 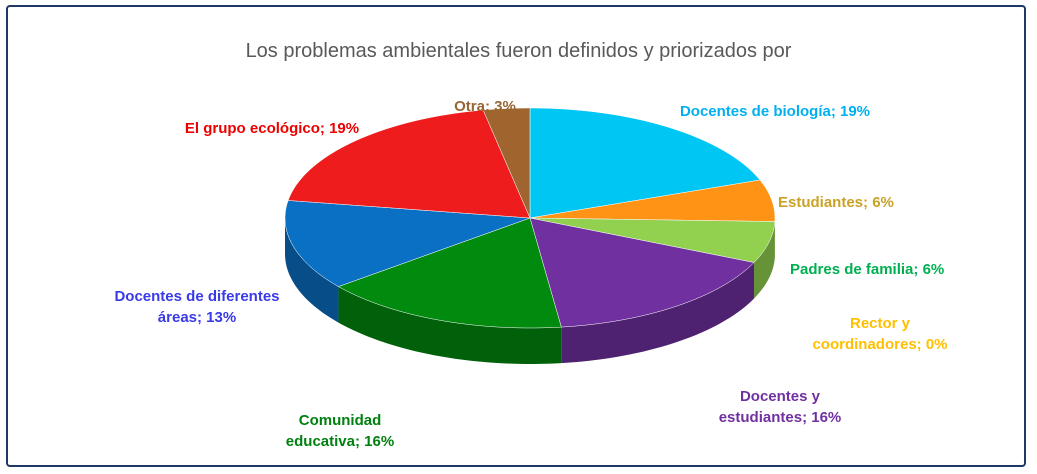 I want to click on data-label: Docentes de diferentes áreas; 13%, so click(x=197, y=307).